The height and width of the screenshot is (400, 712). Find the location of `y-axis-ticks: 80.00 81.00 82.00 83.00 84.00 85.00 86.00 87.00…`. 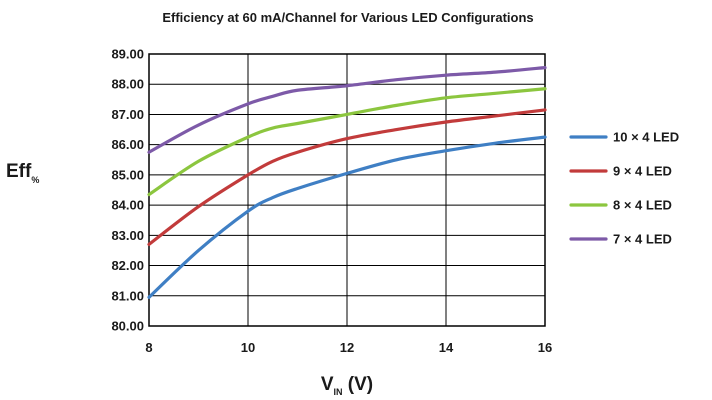

y-axis-ticks: 80.00 81.00 82.00 83.00 84.00 85.00 86.00 87.00… is located at coordinates (127, 190).